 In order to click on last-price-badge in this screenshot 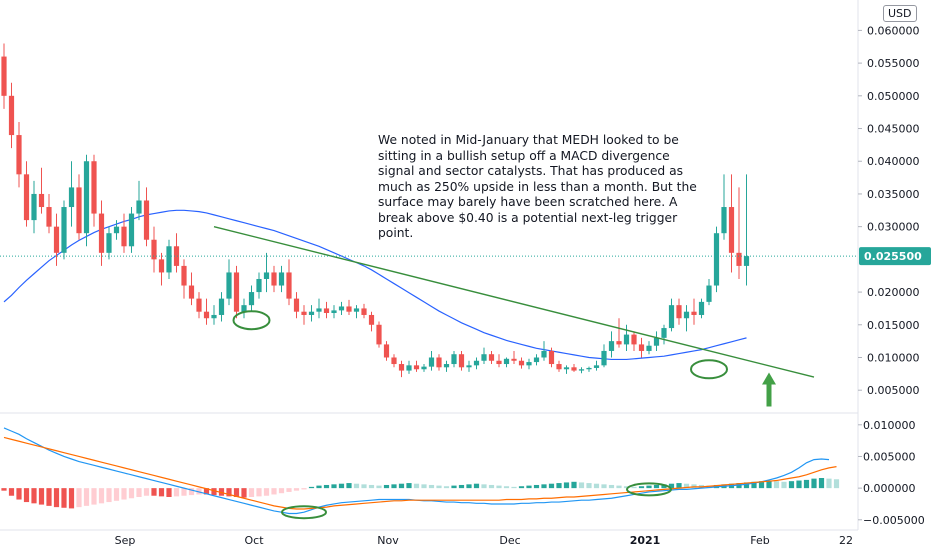, I will do `click(895, 256)`.